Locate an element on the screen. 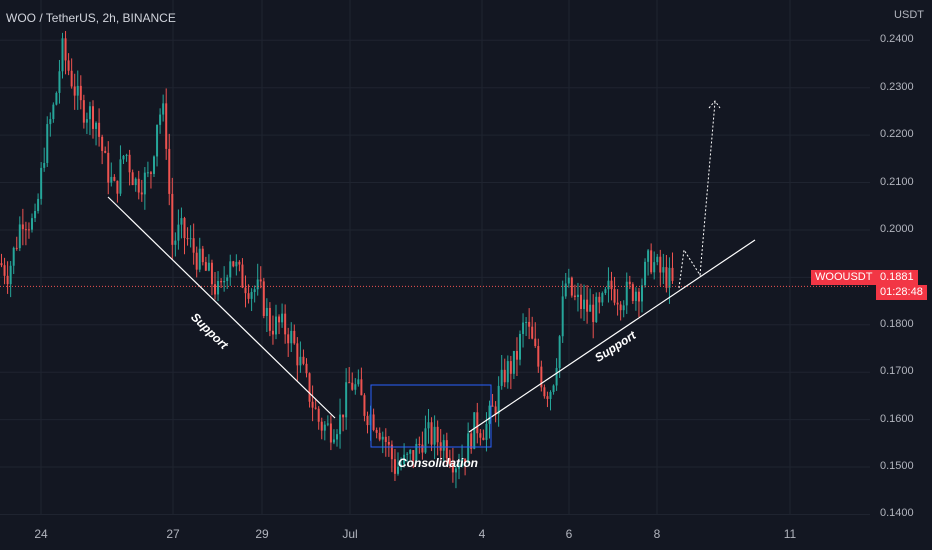 The height and width of the screenshot is (550, 932). price-tick-label: 0.2300 is located at coordinates (897, 86).